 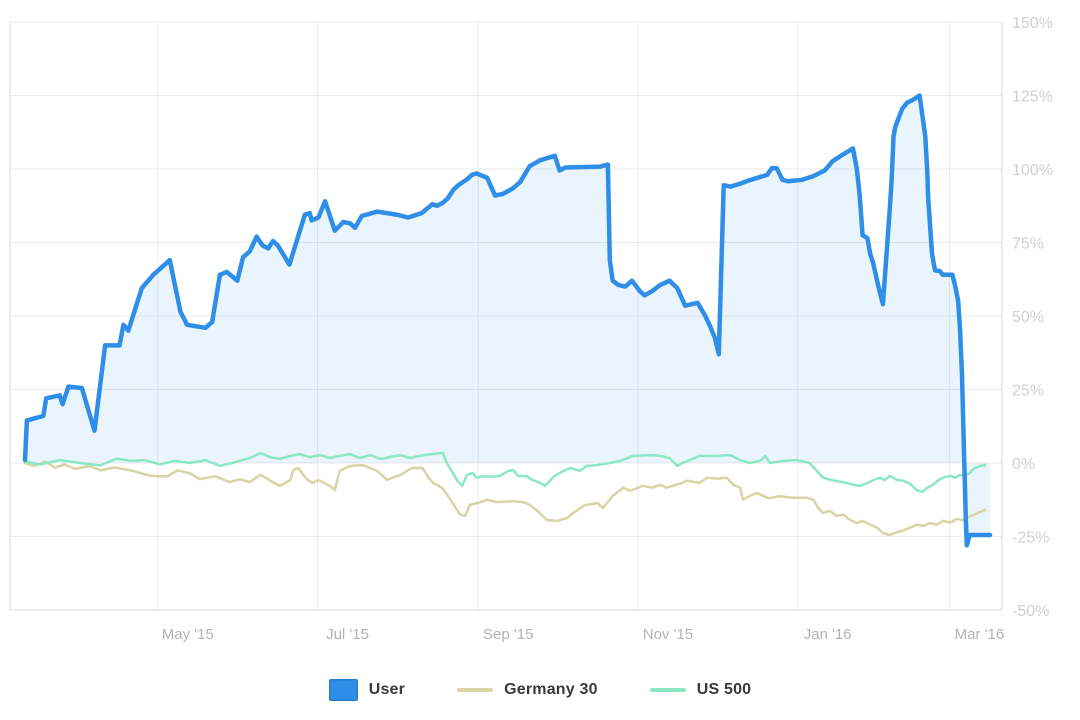 I want to click on y-axis-tick-label: 100%, so click(x=1032, y=170).